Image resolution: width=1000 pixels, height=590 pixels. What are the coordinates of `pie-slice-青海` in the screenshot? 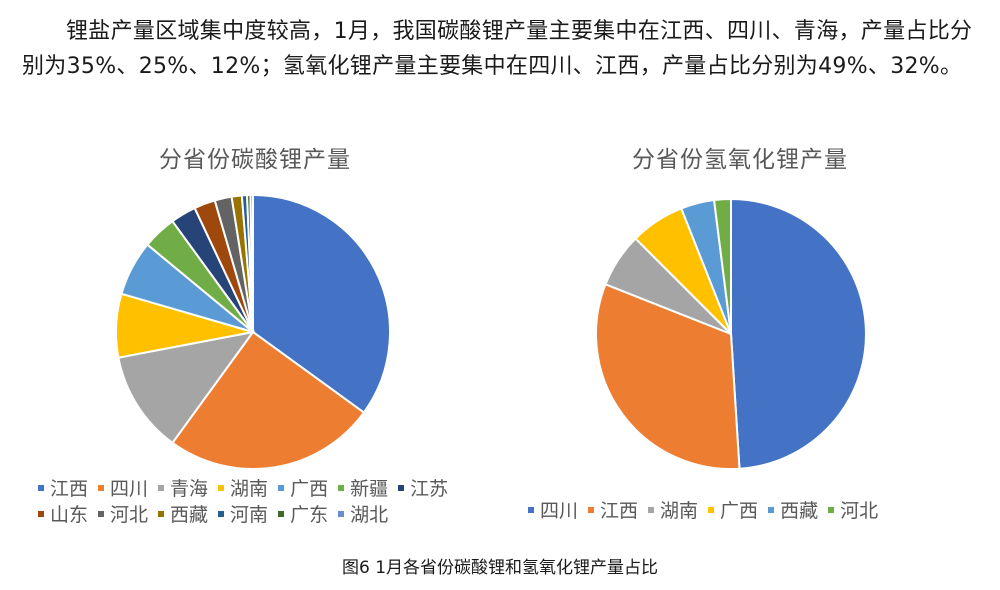 It's located at (186, 387).